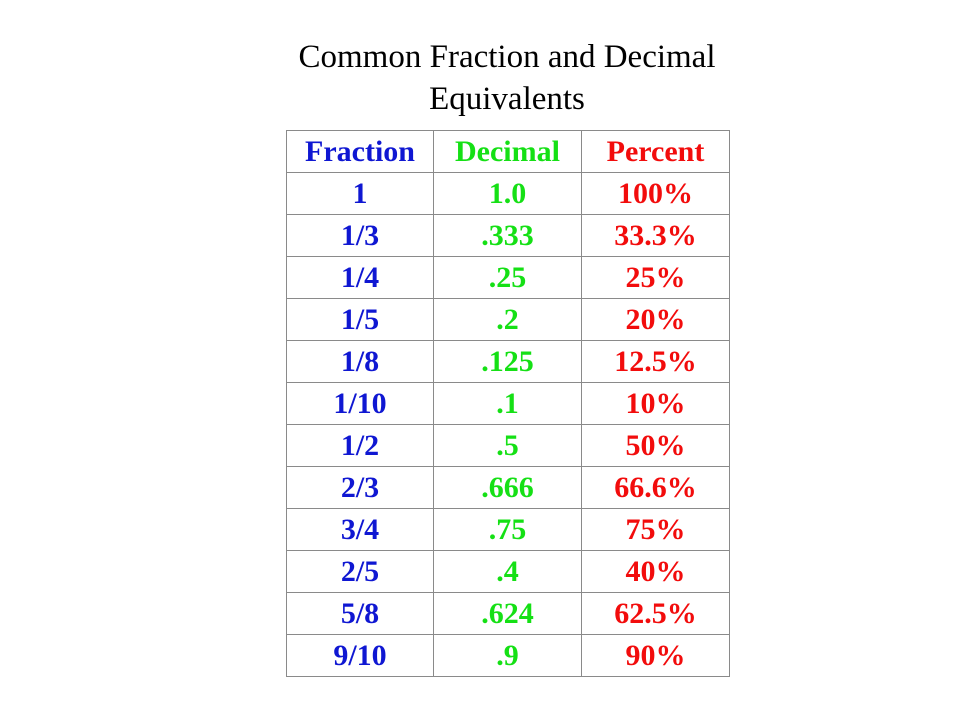 This screenshot has width=960, height=720. Describe the element at coordinates (507, 99) in the screenshot. I see `page-subtitle: Equivalents` at that location.